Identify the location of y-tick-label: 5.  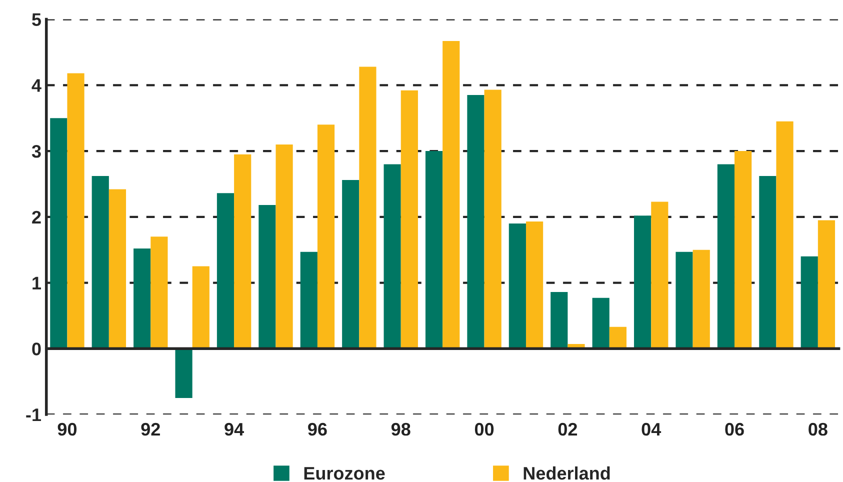
(36, 19).